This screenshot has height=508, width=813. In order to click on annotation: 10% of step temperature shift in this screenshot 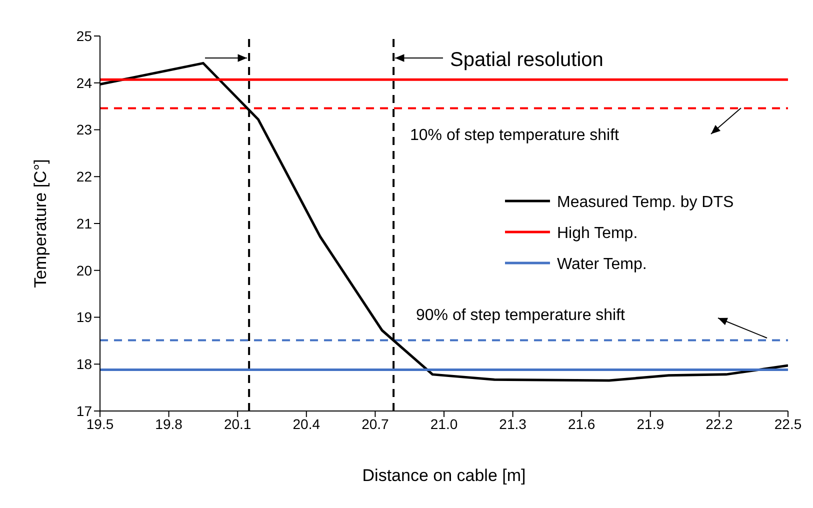, I will do `click(515, 135)`.